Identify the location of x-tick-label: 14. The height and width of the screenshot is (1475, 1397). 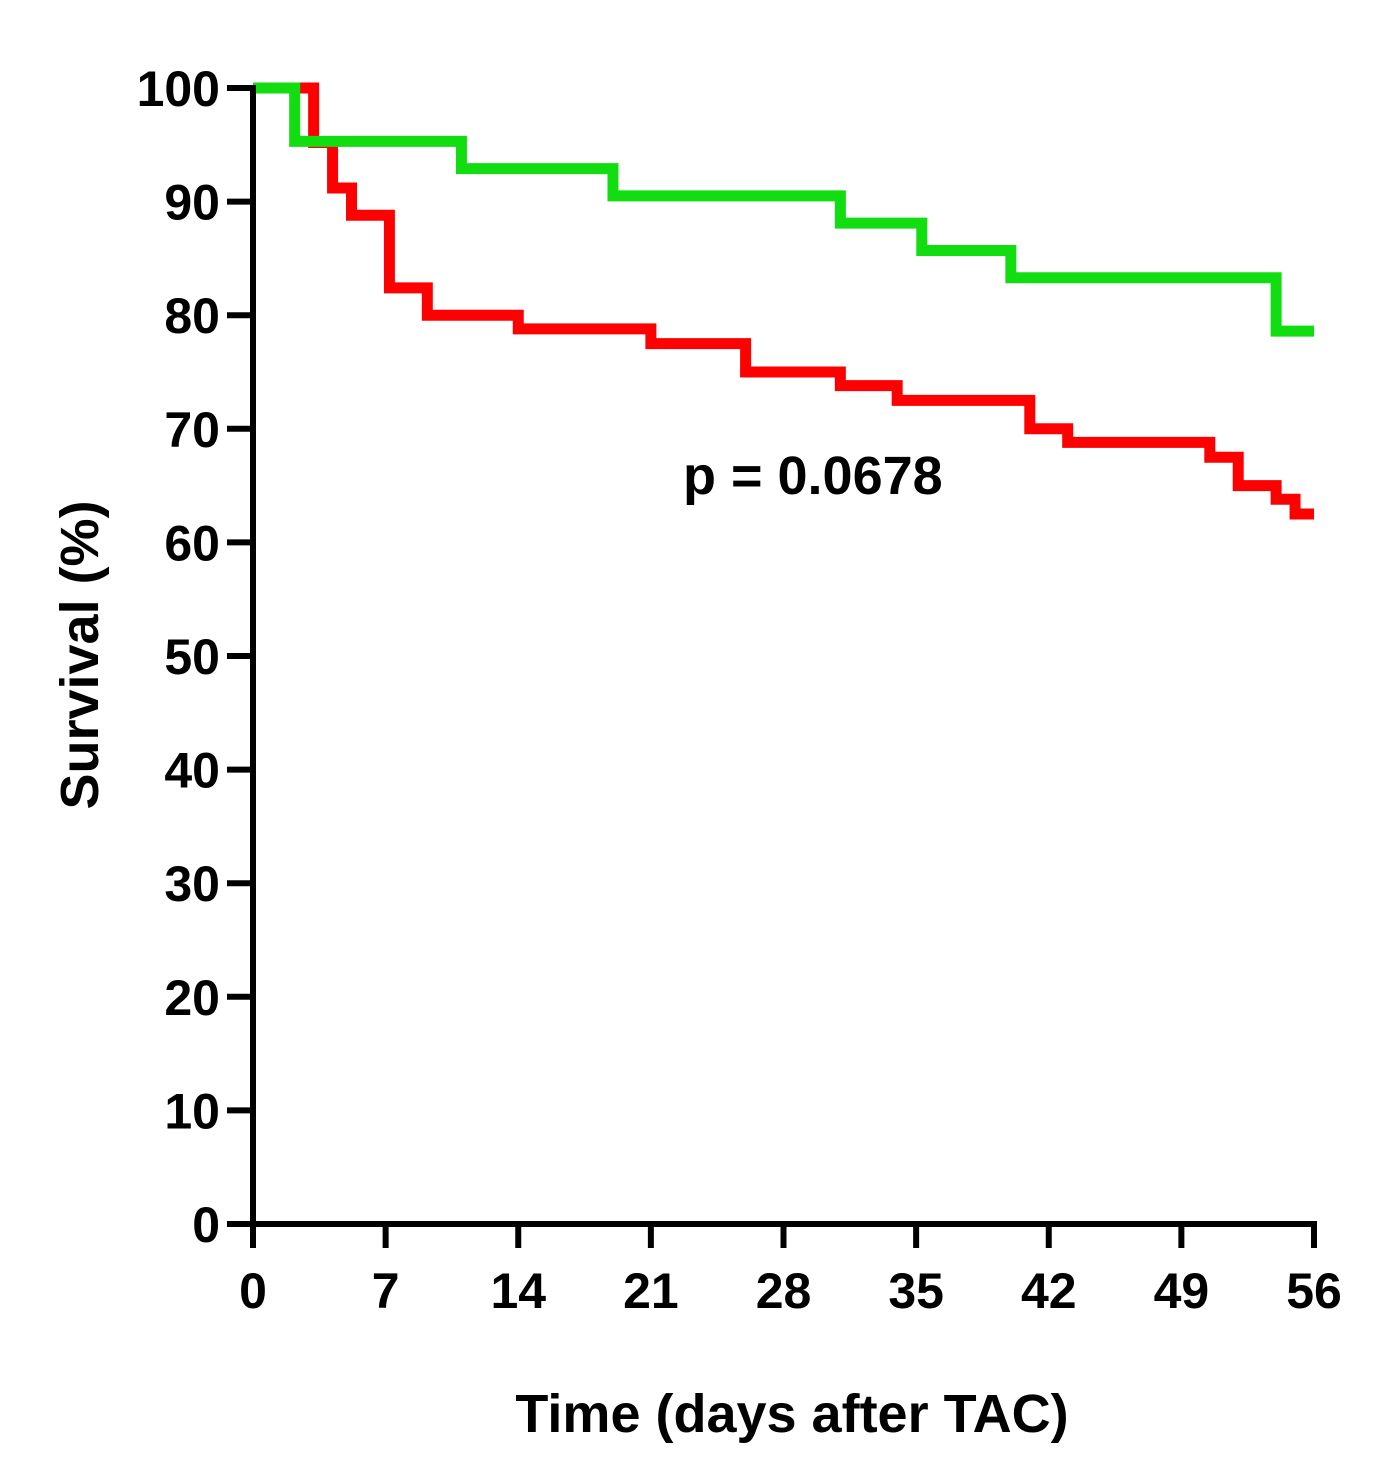
(518, 1291).